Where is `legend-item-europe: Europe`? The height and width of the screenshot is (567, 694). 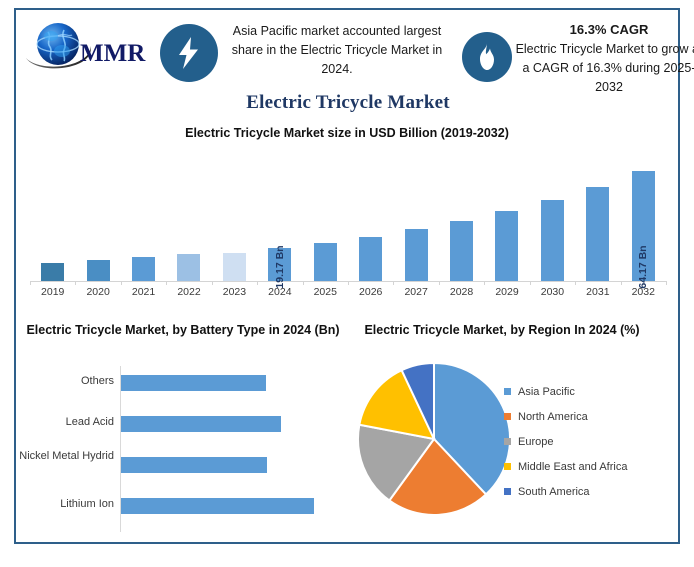 legend-item-europe: Europe is located at coordinates (592, 441).